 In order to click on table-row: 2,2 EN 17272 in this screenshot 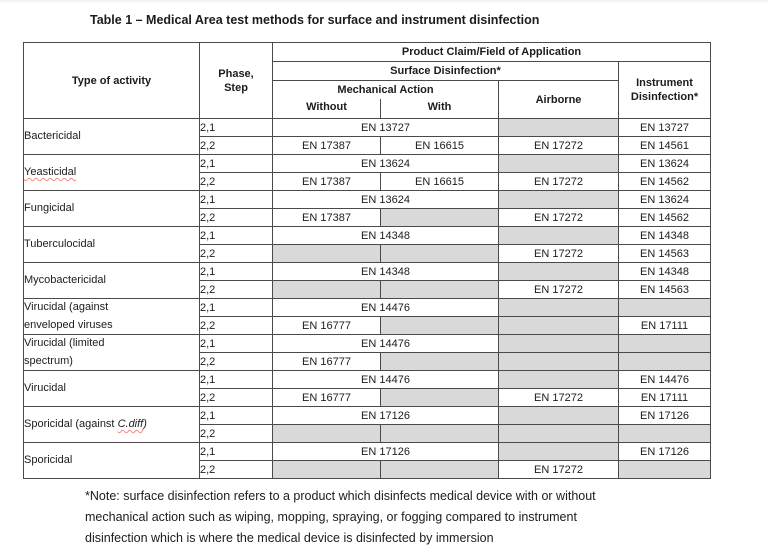, I will do `click(368, 469)`.